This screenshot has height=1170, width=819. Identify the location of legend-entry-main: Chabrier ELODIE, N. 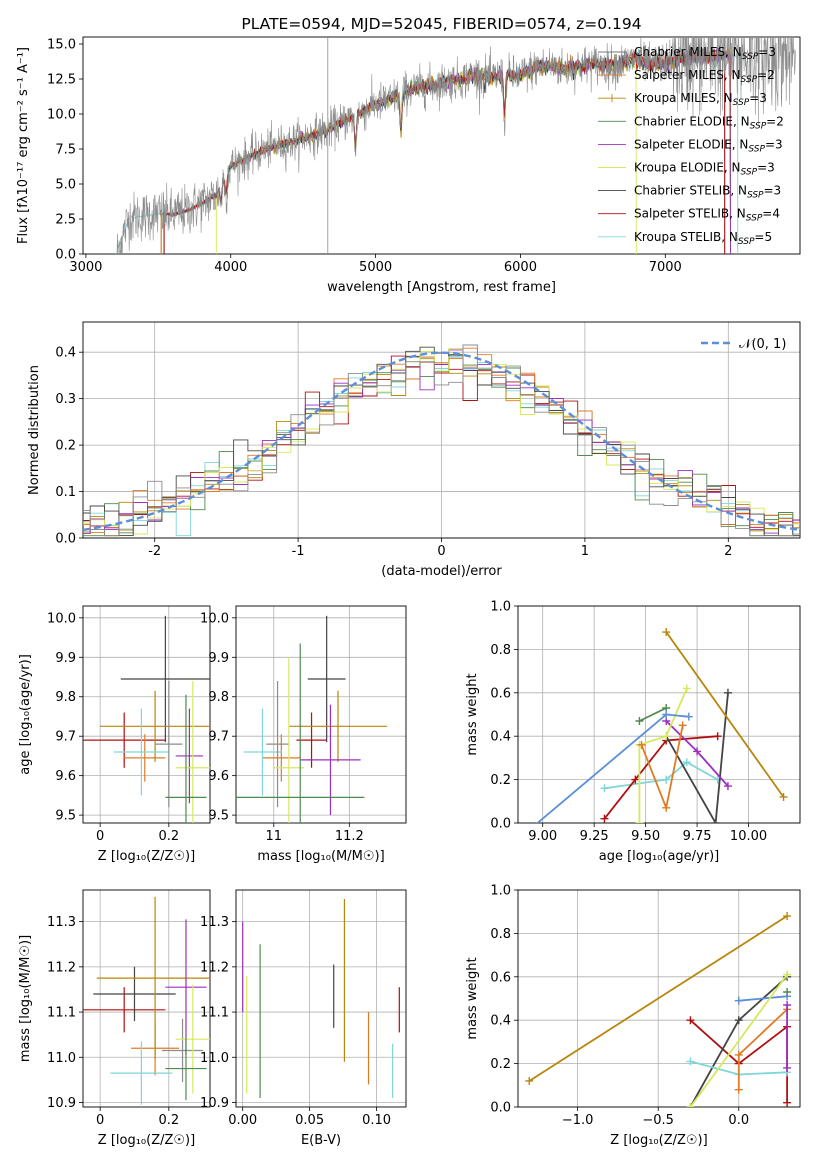
(692, 121).